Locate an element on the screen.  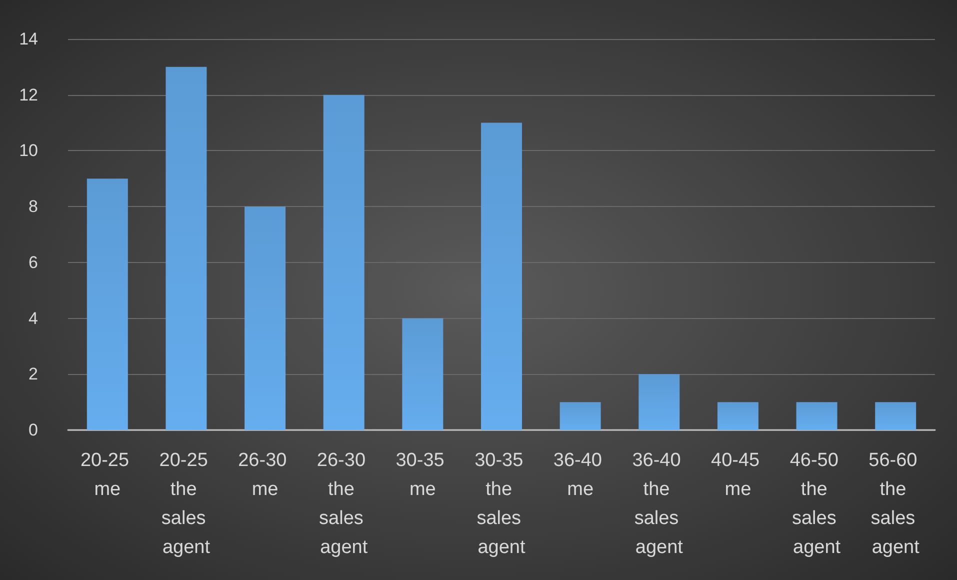
y-tick-label: 0 is located at coordinates (33, 430).